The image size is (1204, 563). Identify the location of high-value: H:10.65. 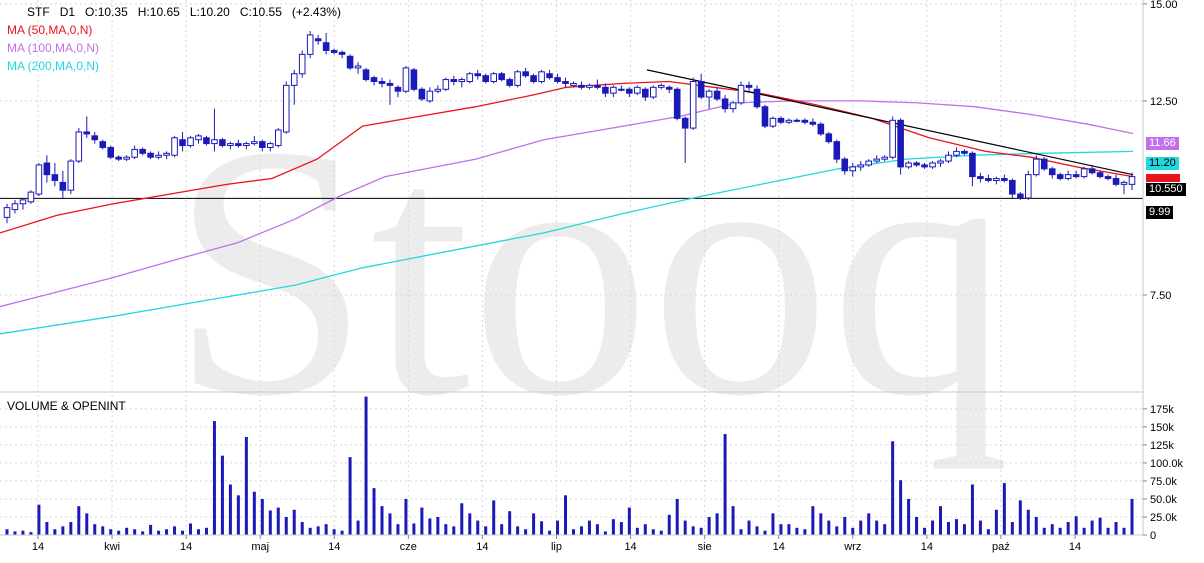
(158, 12).